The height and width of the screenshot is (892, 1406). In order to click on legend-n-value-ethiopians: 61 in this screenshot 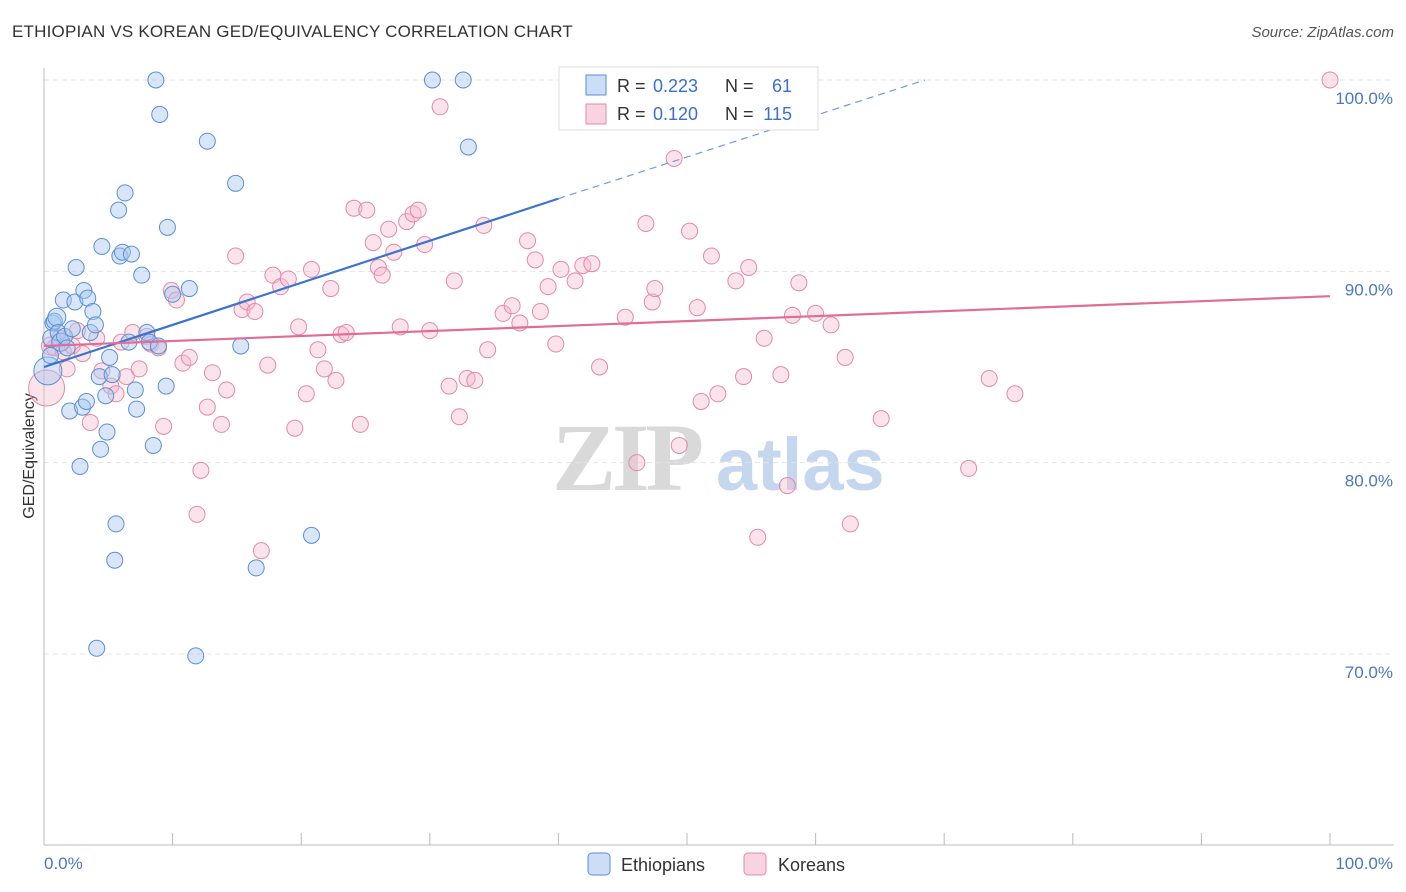, I will do `click(782, 86)`.